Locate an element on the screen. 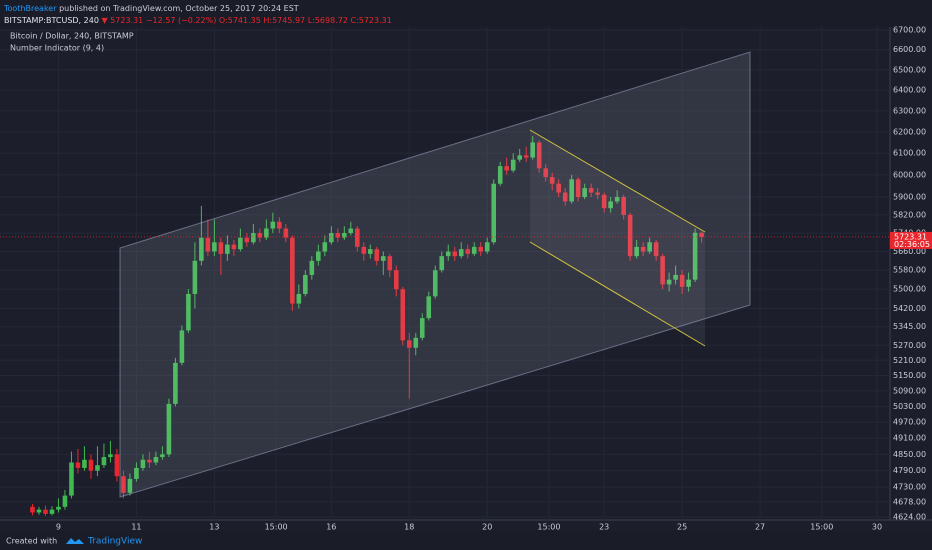 This screenshot has height=550, width=932. y-tick-label: 4678.00 is located at coordinates (909, 501).